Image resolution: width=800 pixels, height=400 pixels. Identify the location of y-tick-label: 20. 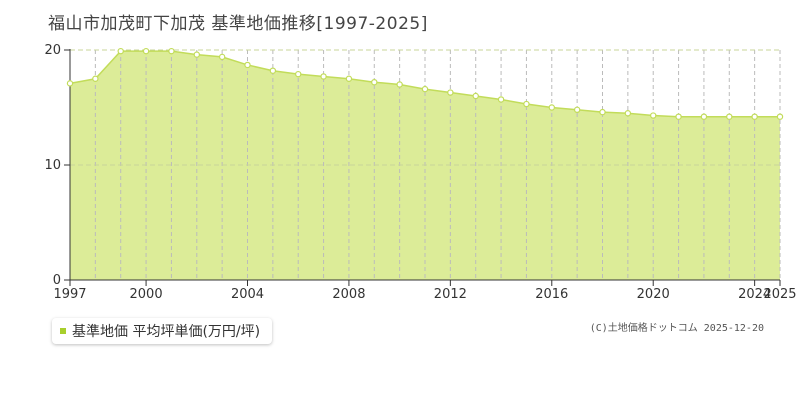
(52, 50).